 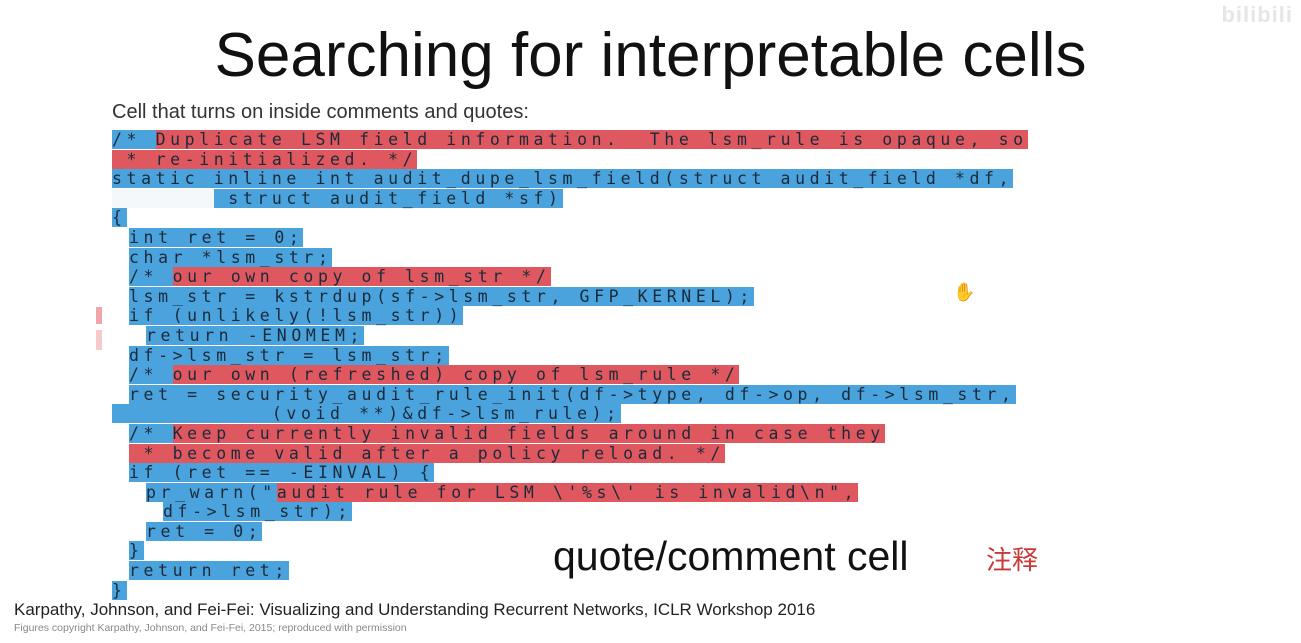 I want to click on code-line: (void **)&df->lsm_rule);, so click(x=570, y=414).